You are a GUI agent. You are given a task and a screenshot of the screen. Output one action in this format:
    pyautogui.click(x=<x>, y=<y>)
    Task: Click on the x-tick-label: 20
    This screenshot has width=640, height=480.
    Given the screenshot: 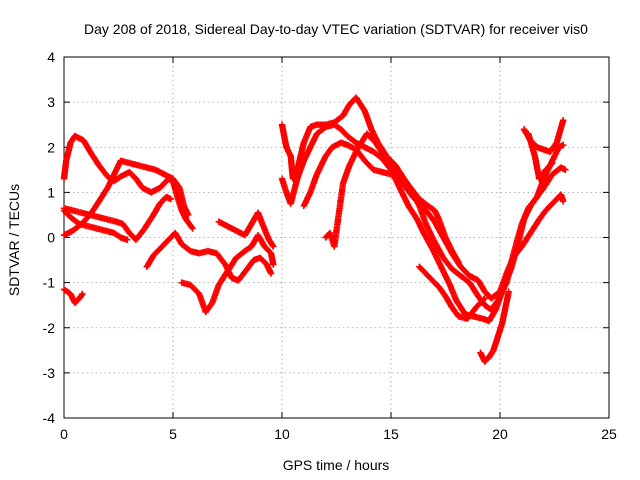 What is the action you would take?
    pyautogui.click(x=500, y=434)
    